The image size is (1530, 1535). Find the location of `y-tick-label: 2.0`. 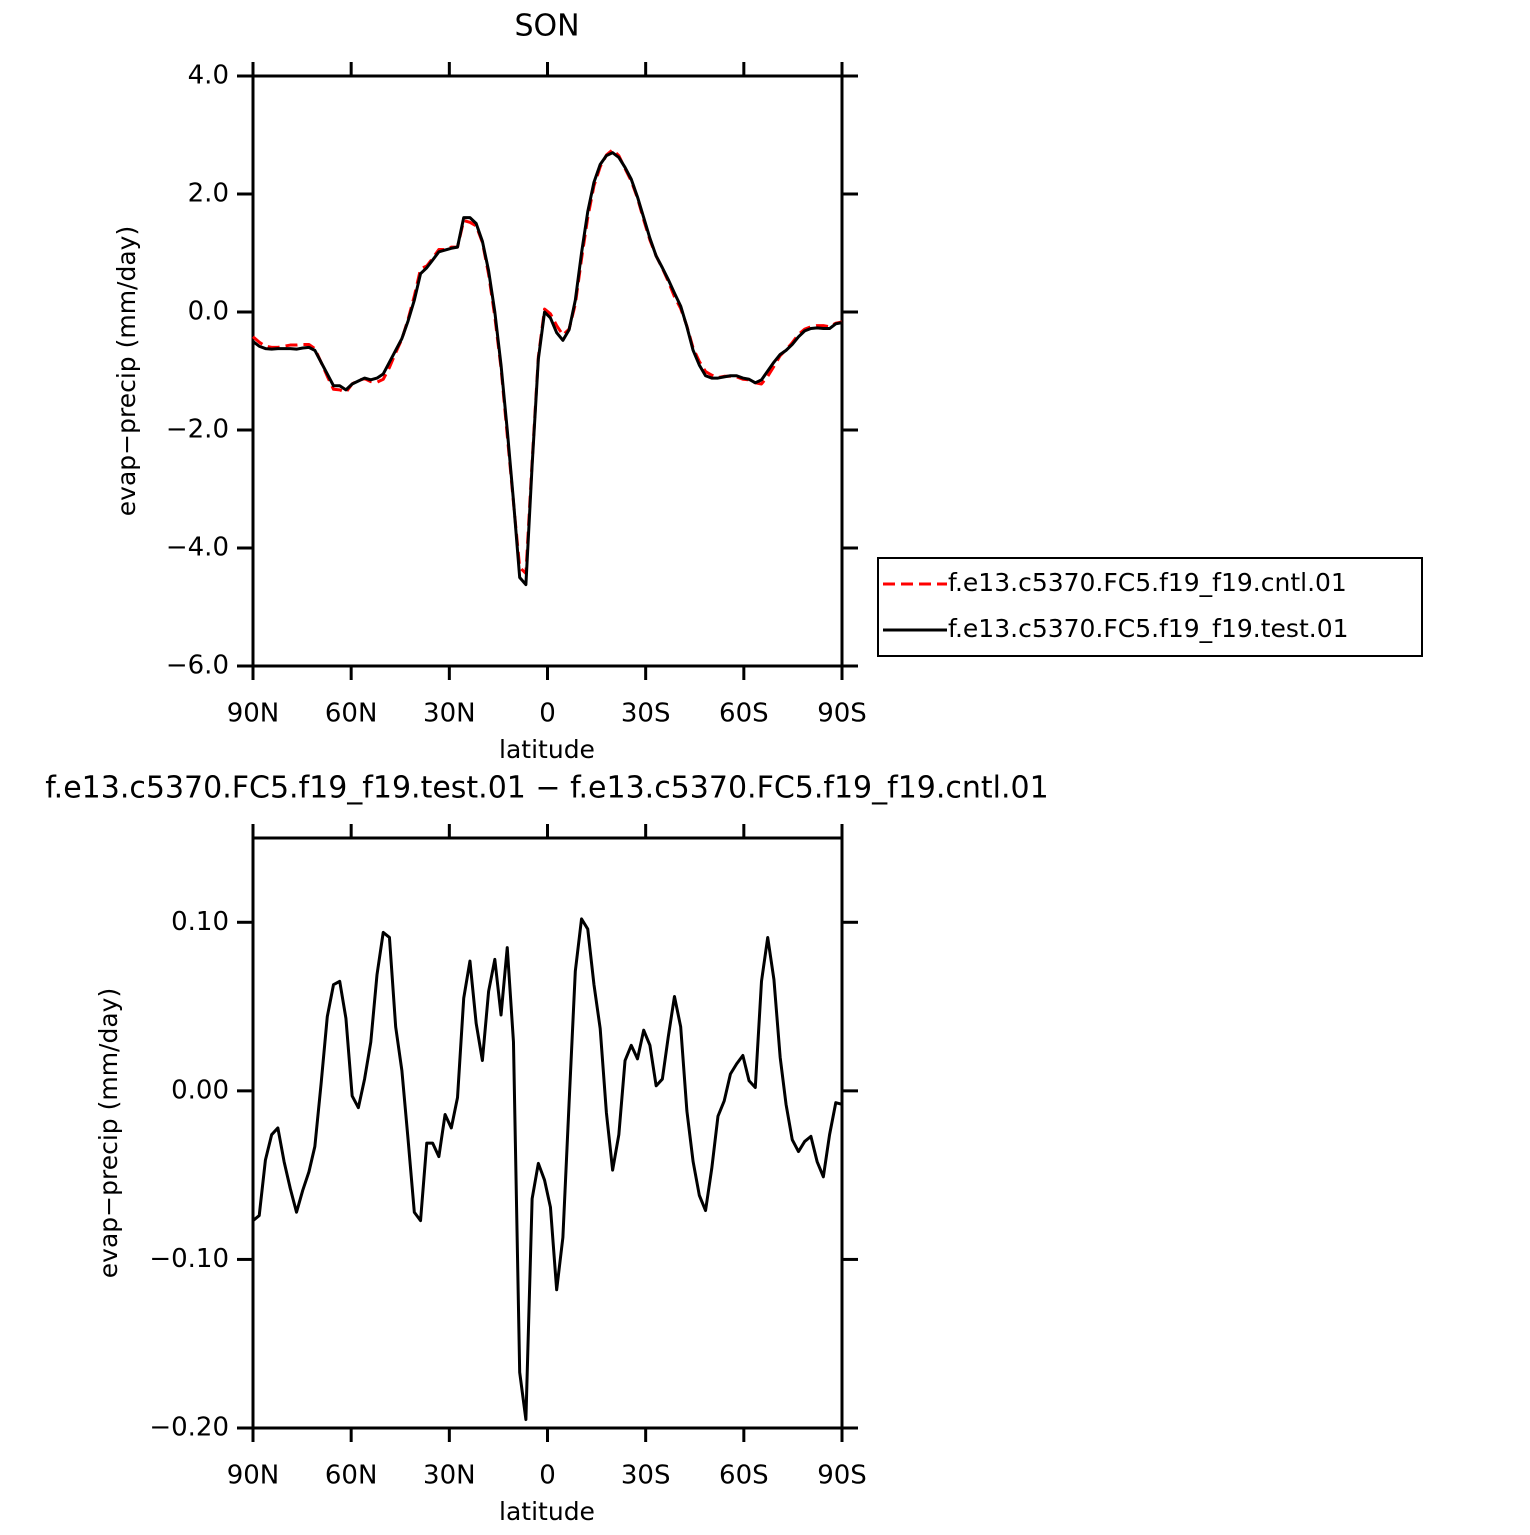

y-tick-label: 2.0 is located at coordinates (208, 194).